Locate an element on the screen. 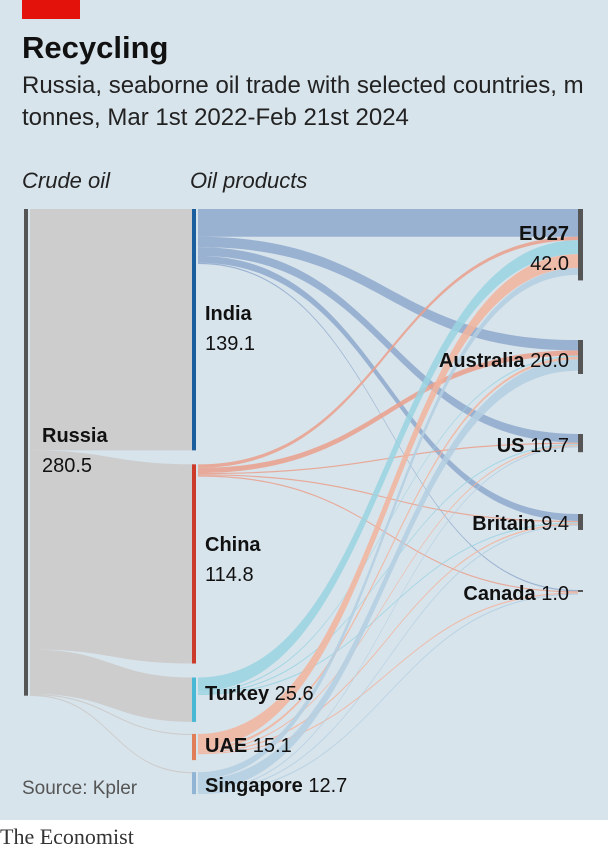  node-russia is located at coordinates (26, 452).